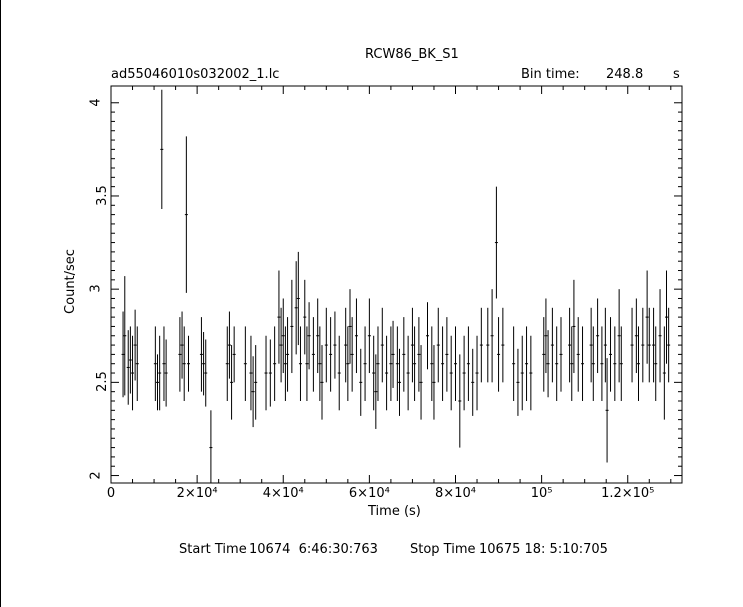 This screenshot has width=743, height=607. What do you see at coordinates (313, 549) in the screenshot?
I see `start-time-value: 10674 6:46:30:763` at bounding box center [313, 549].